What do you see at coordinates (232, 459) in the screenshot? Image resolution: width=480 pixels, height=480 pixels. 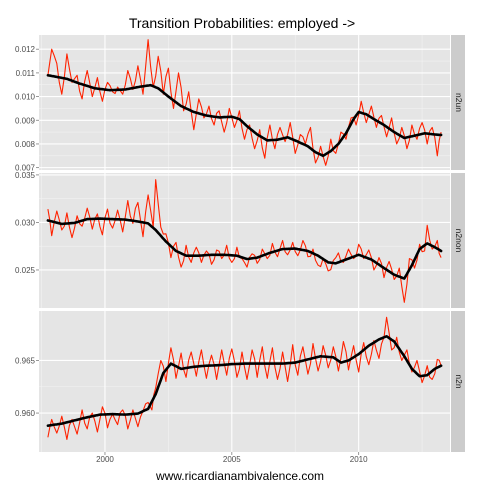 I see `x-tick-label: 2005` at bounding box center [232, 459].